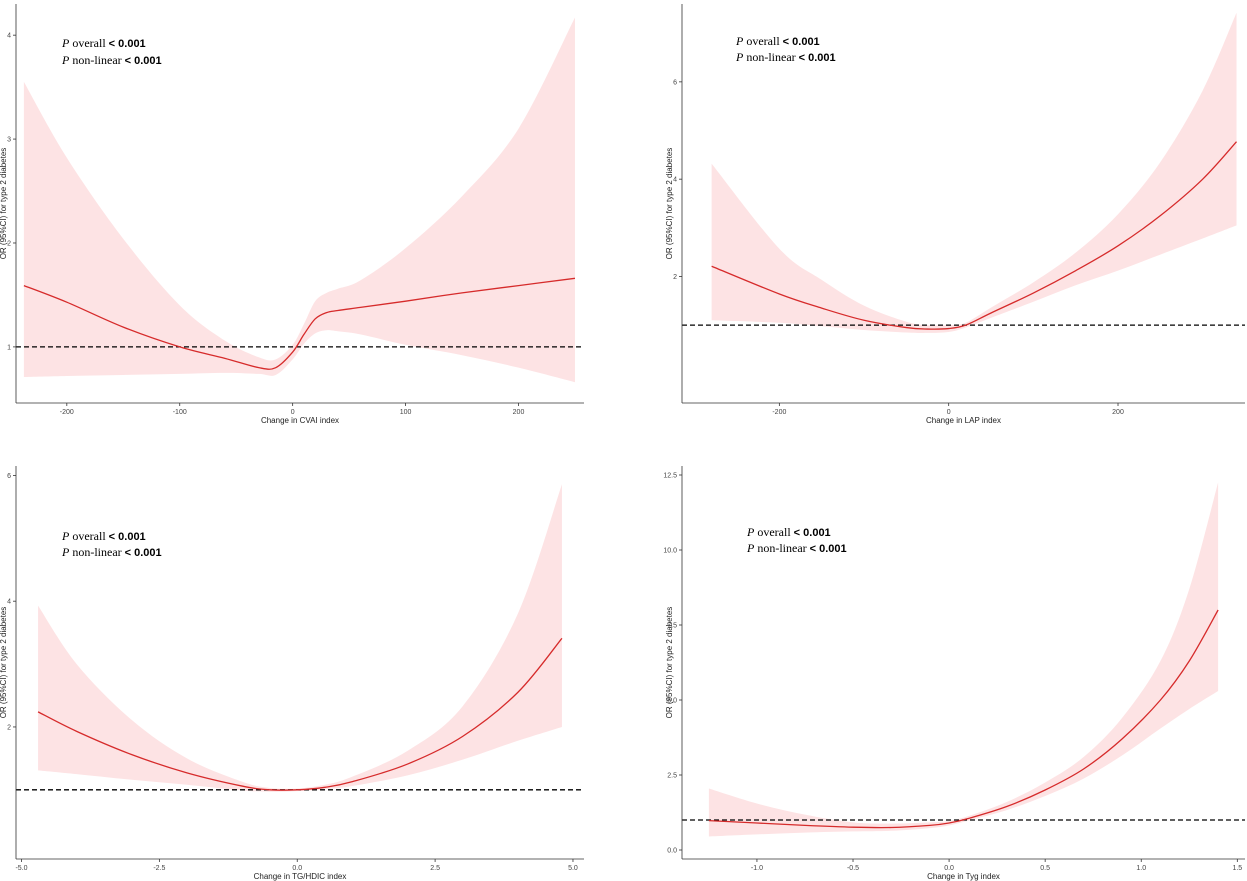 This screenshot has height=881, width=1247. I want to click on y-tick-label: 5.0, so click(672, 701).